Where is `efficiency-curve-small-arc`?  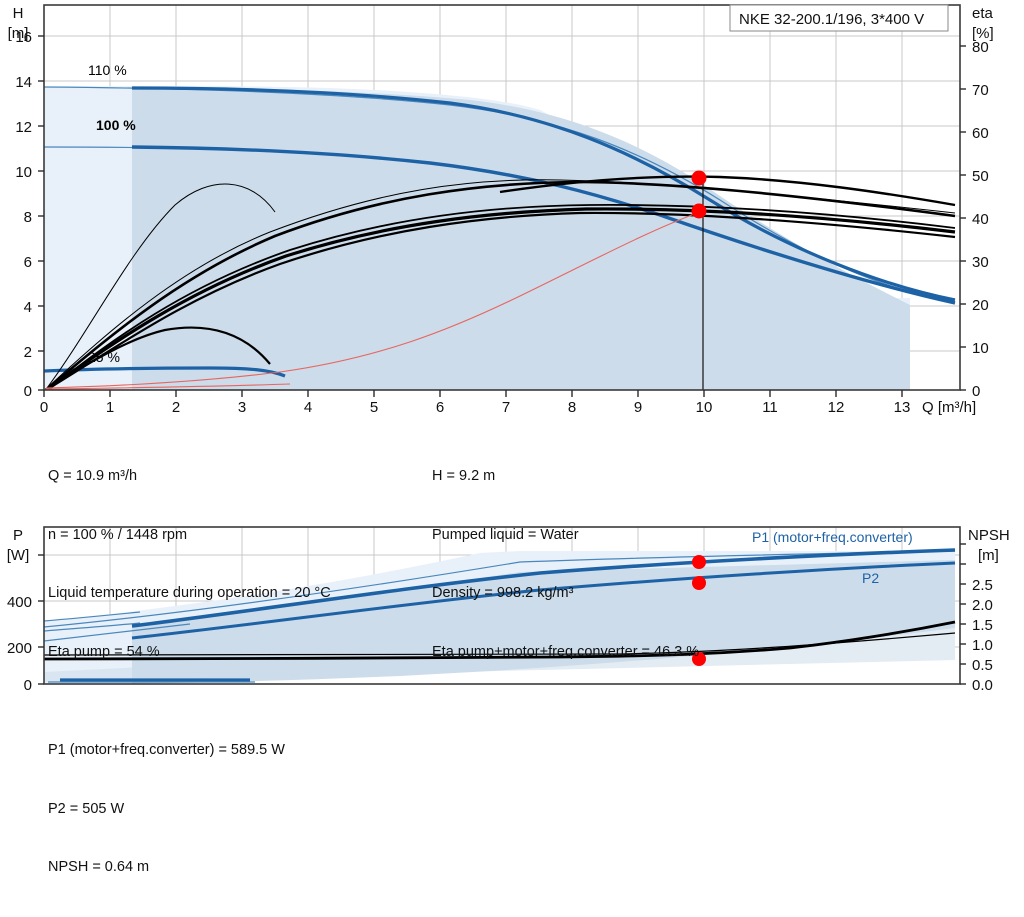 efficiency-curve-small-arc is located at coordinates (161, 286).